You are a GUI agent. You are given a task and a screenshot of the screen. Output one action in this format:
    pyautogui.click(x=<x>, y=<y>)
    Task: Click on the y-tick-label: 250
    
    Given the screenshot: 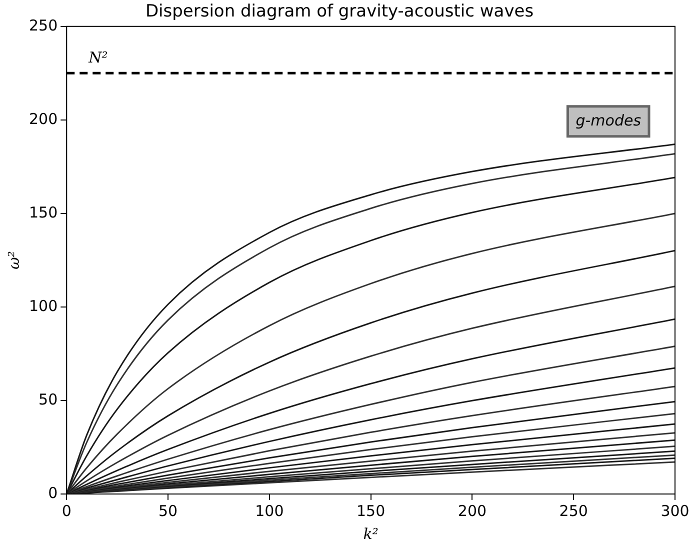 What is the action you would take?
    pyautogui.click(x=43, y=25)
    